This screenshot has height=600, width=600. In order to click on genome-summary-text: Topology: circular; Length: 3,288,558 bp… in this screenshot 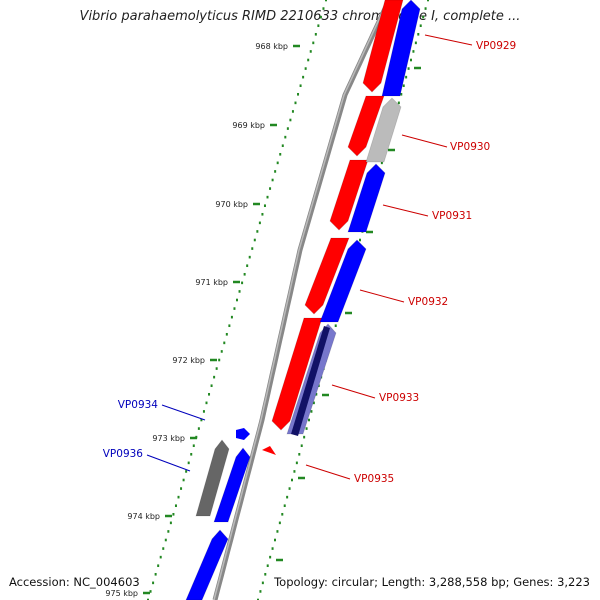, I will do `click(432, 582)`.